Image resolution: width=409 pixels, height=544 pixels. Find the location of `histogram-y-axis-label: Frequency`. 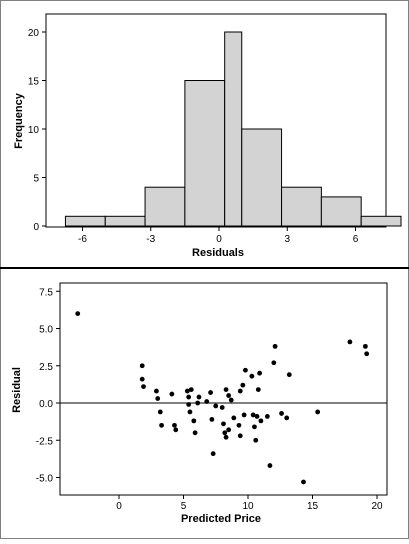

histogram-y-axis-label: Frequency is located at coordinates (19, 120).